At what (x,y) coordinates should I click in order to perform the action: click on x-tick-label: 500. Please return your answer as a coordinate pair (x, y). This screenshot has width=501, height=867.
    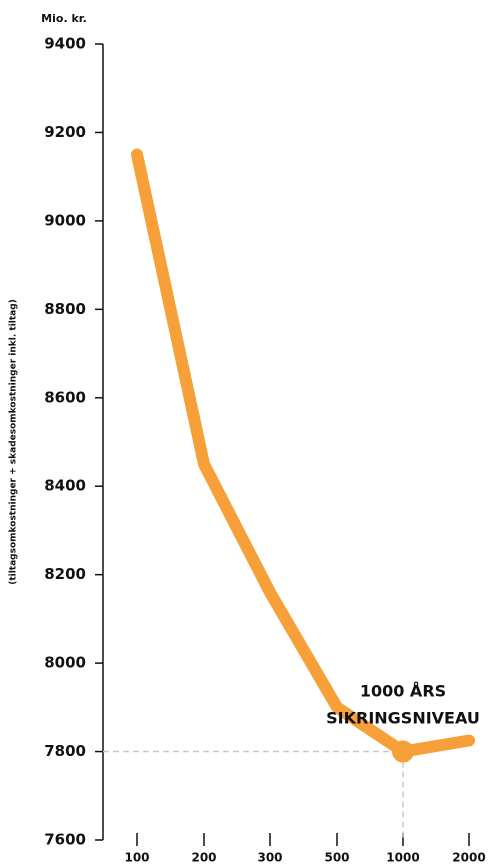
    Looking at the image, I should click on (336, 858).